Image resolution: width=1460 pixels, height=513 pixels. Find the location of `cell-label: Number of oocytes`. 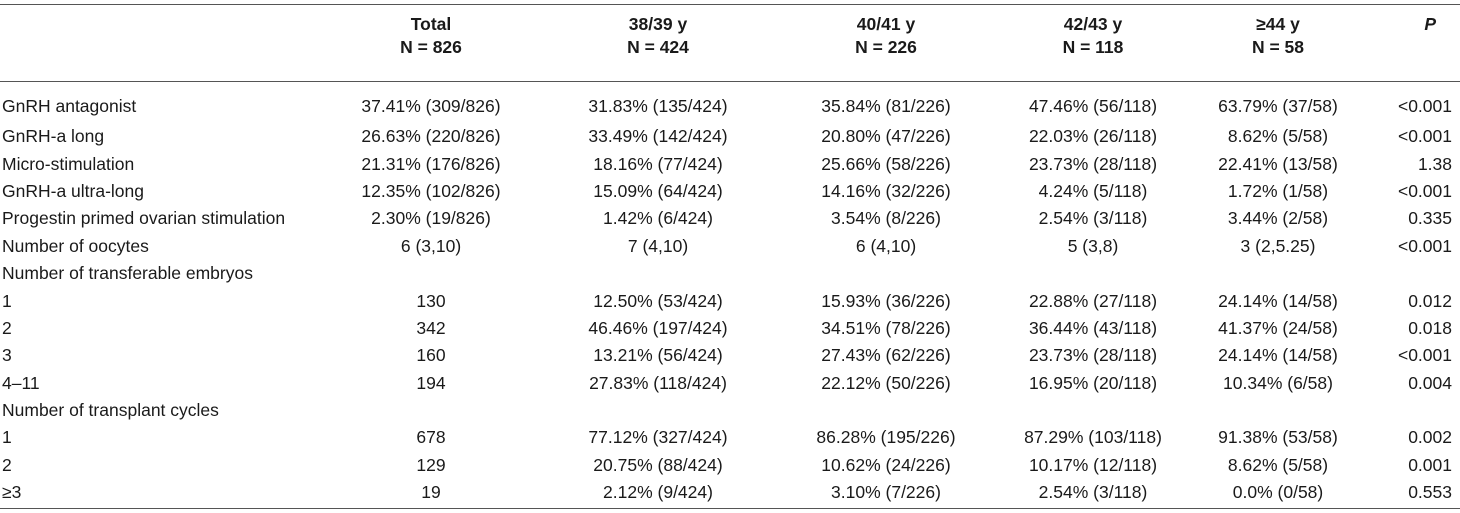

cell-label: Number of oocytes is located at coordinates (75, 245).